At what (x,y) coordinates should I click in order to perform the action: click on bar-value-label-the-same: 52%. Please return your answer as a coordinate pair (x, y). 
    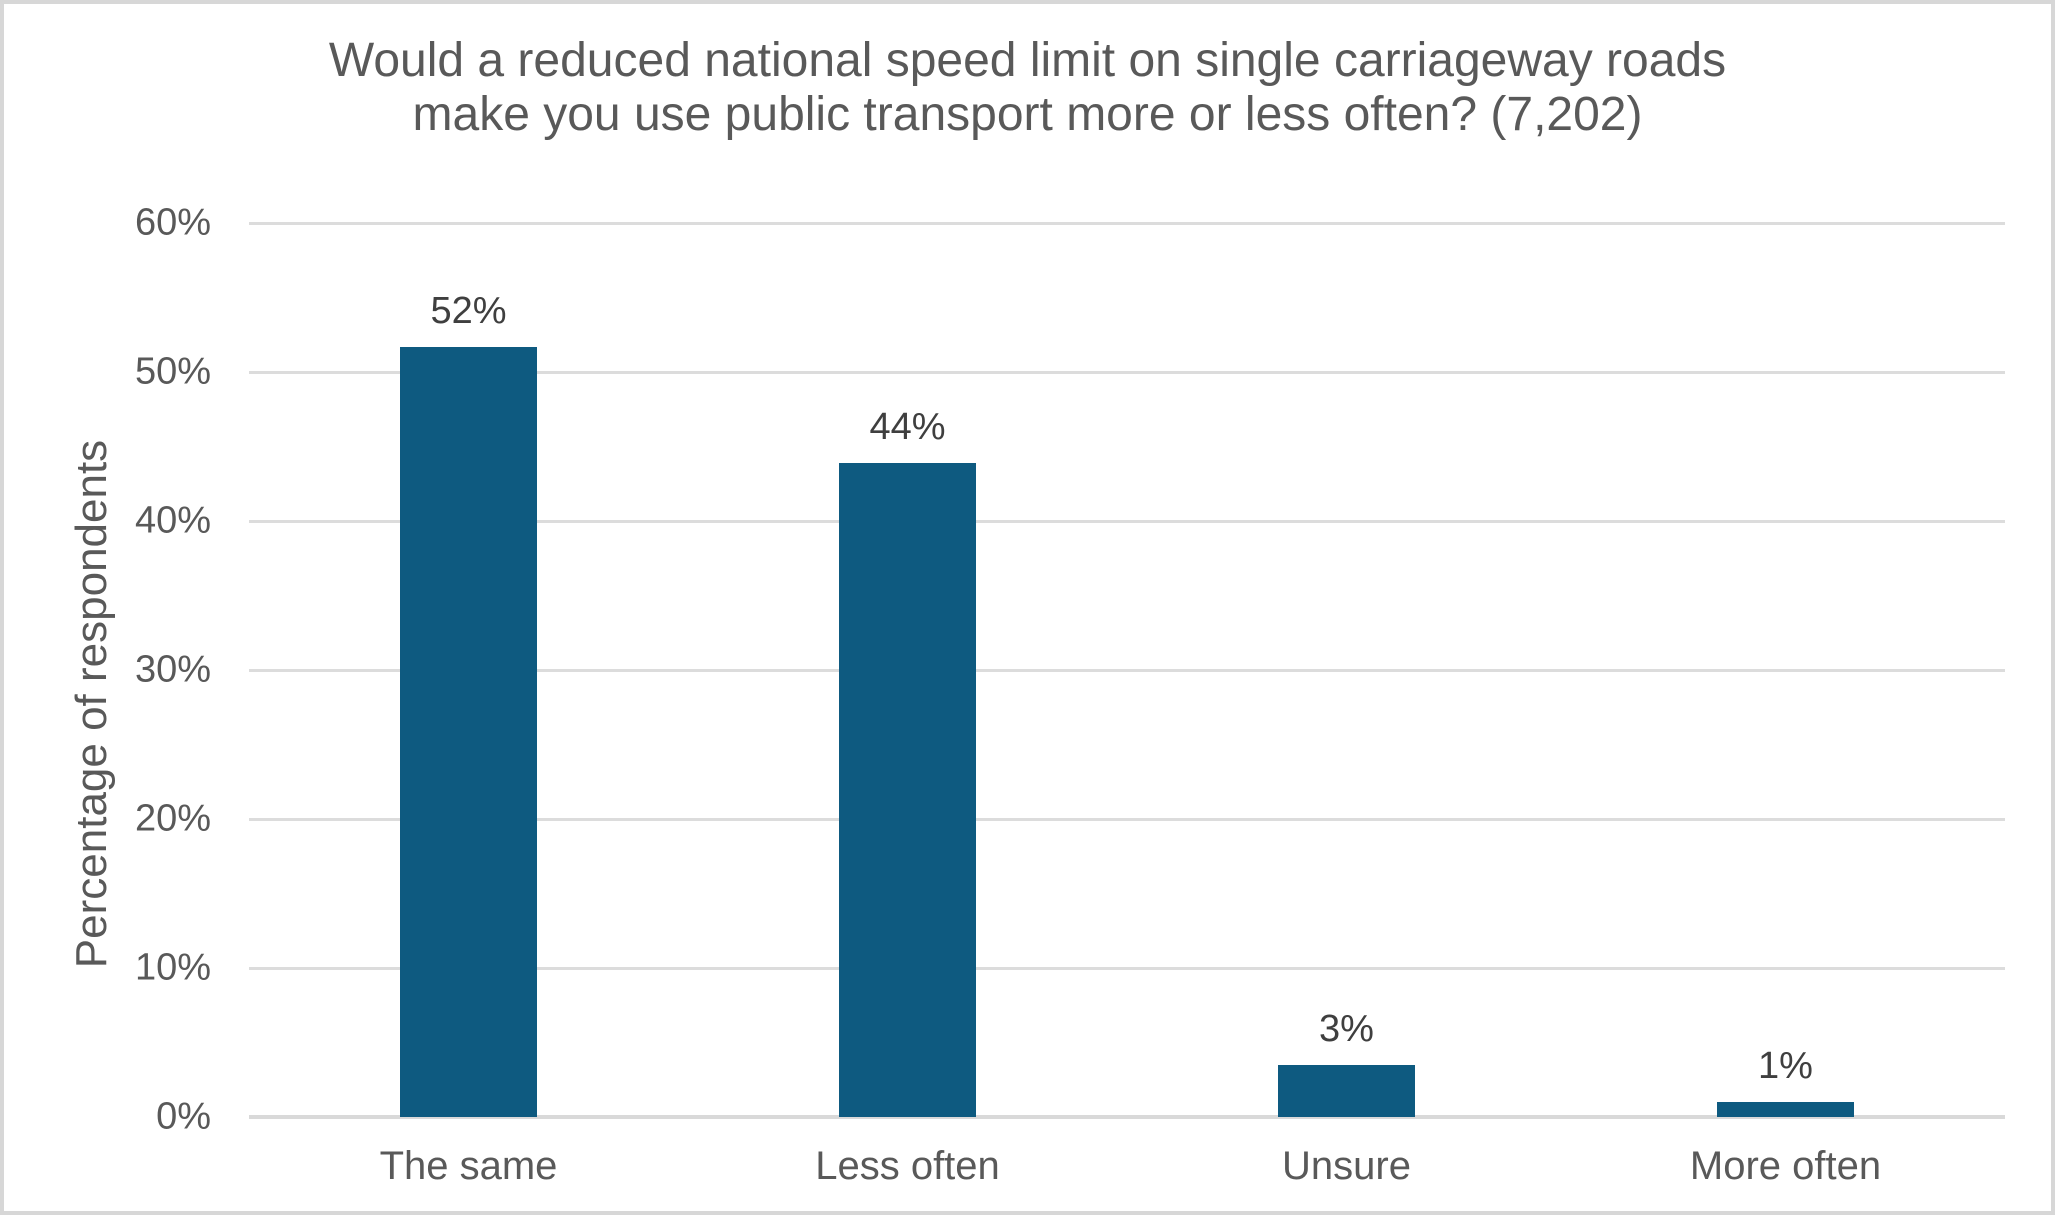
    Looking at the image, I should click on (468, 310).